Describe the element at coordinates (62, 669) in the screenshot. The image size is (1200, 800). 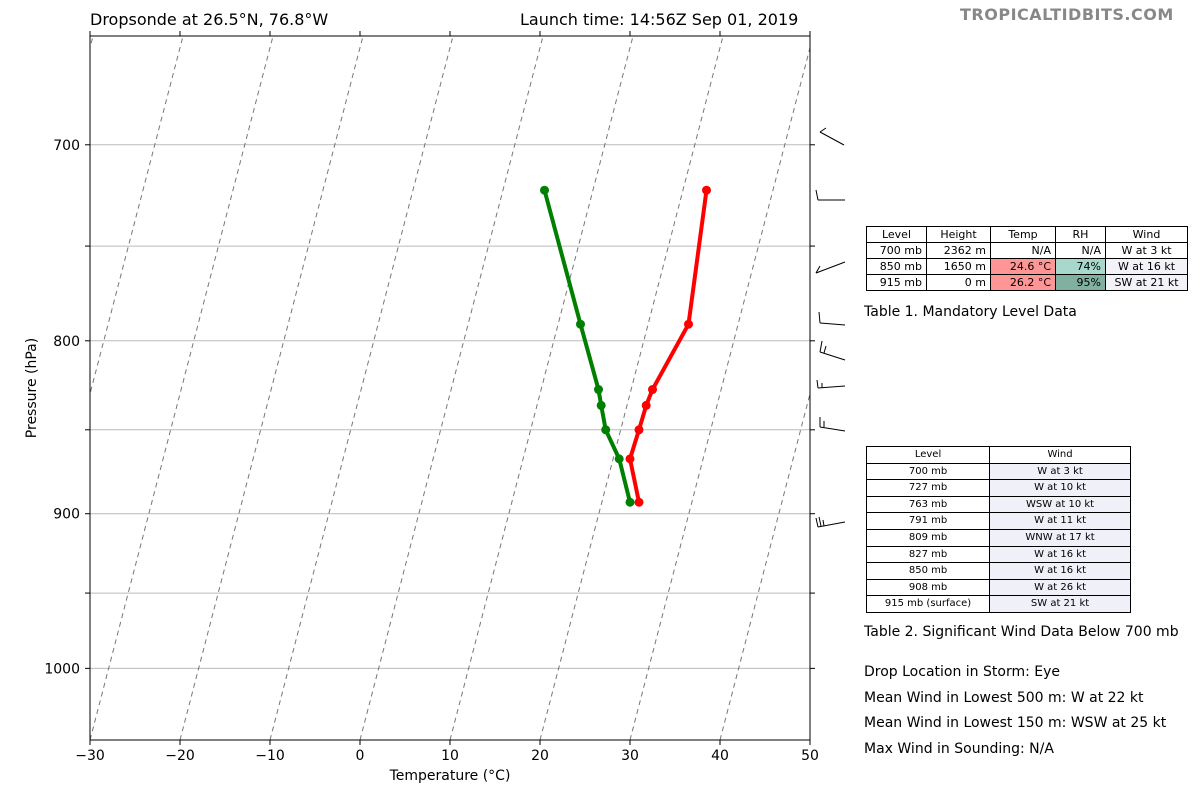
I see `y-tick-label: 1000` at that location.